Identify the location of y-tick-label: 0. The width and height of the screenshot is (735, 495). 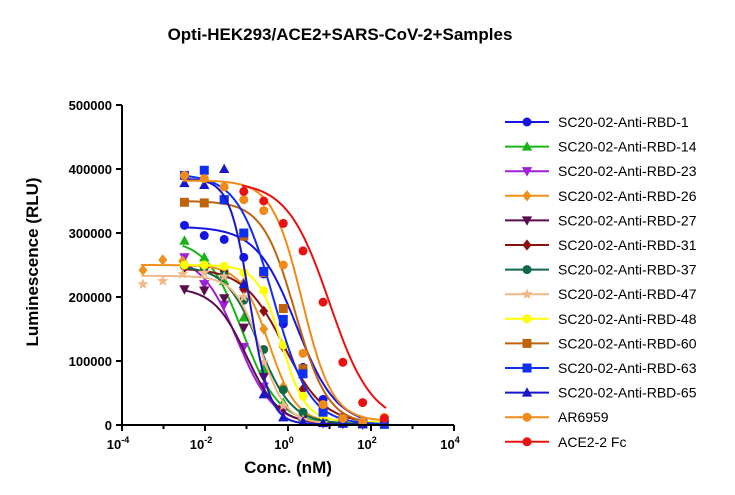
(108, 425).